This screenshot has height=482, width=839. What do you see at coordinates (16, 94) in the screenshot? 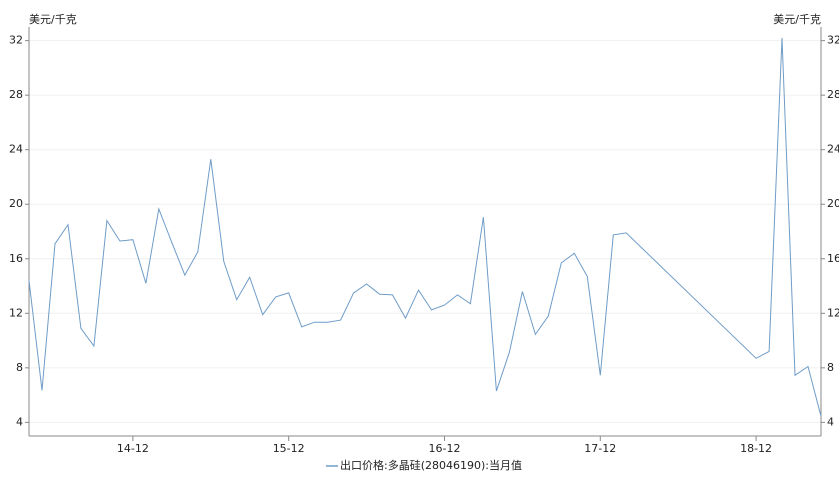
I see `y-tick-label: 28` at bounding box center [16, 94].